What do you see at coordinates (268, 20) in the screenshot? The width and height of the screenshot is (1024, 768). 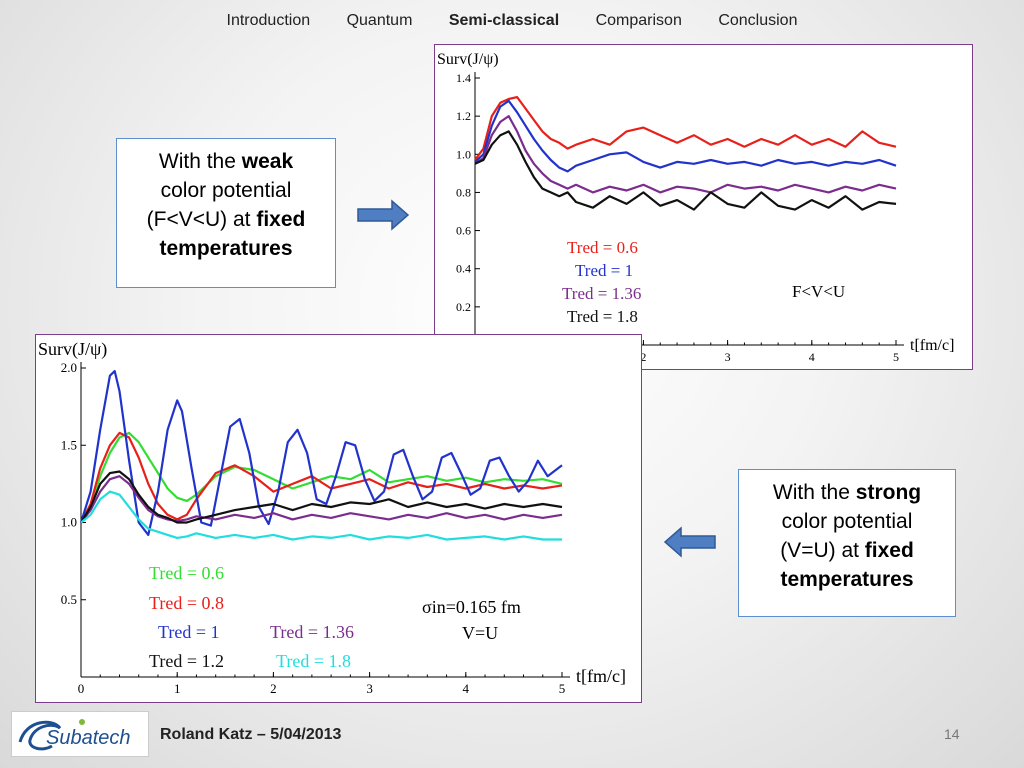 I see `nav-introduction: Introduction` at bounding box center [268, 20].